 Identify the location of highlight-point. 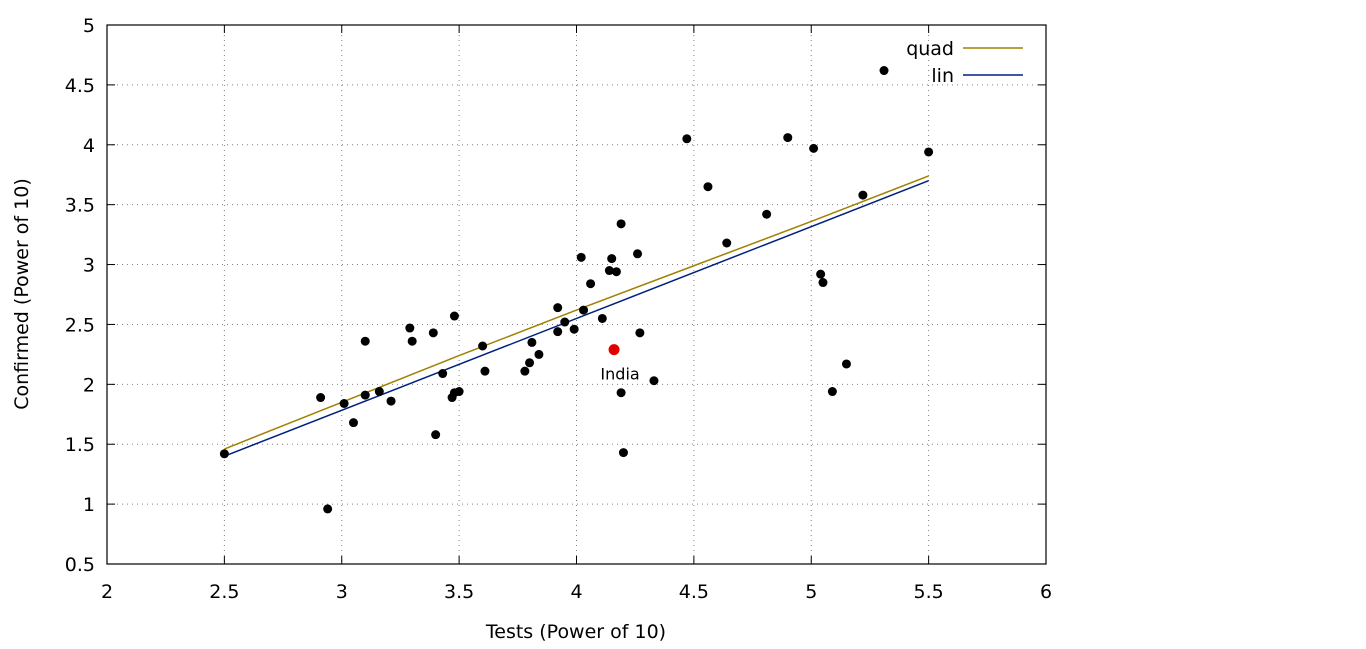
(614, 350).